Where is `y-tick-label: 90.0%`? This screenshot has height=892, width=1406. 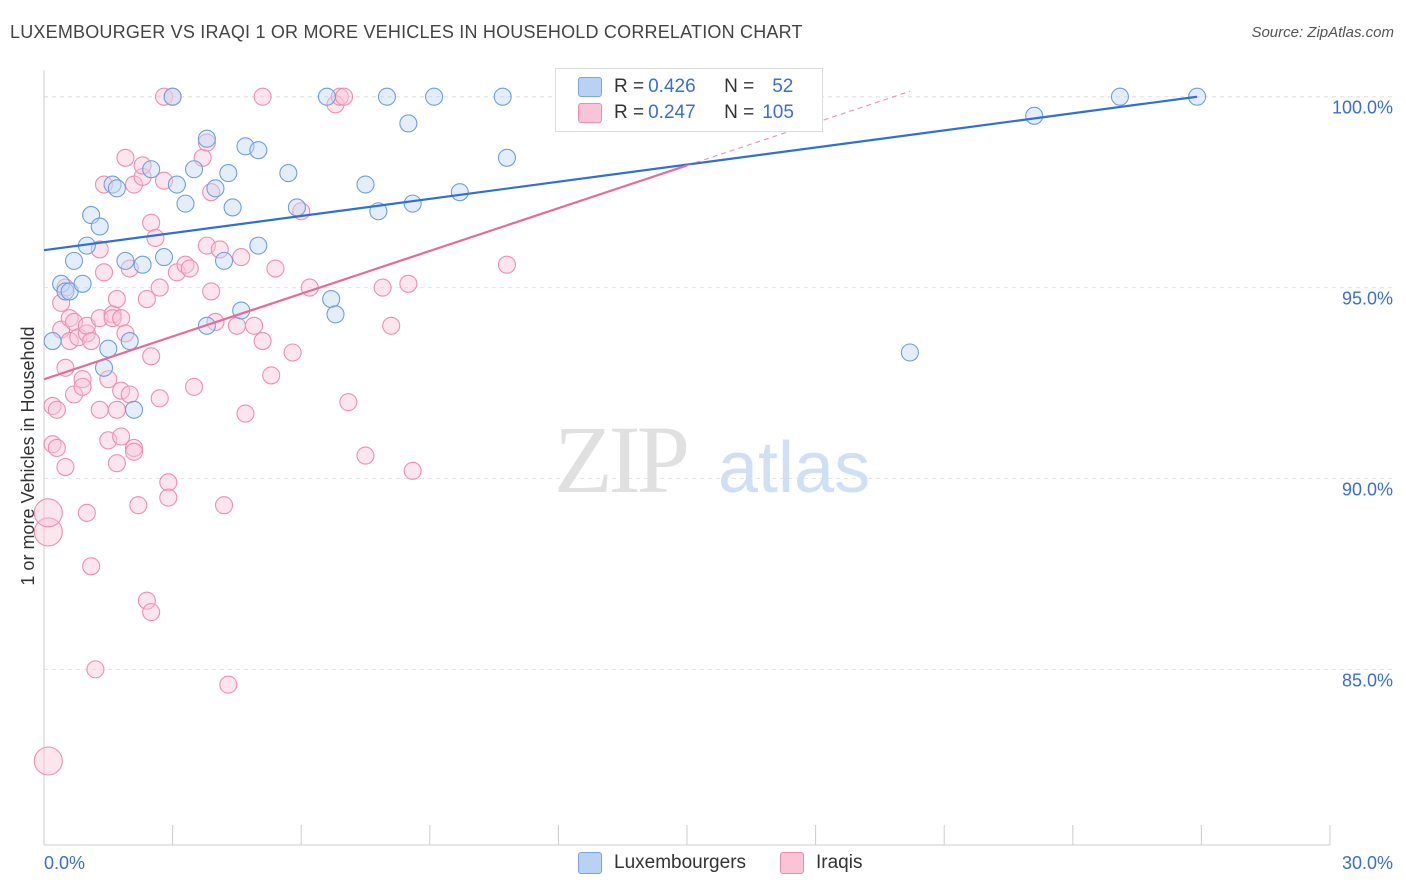
y-tick-label: 90.0% is located at coordinates (1367, 489).